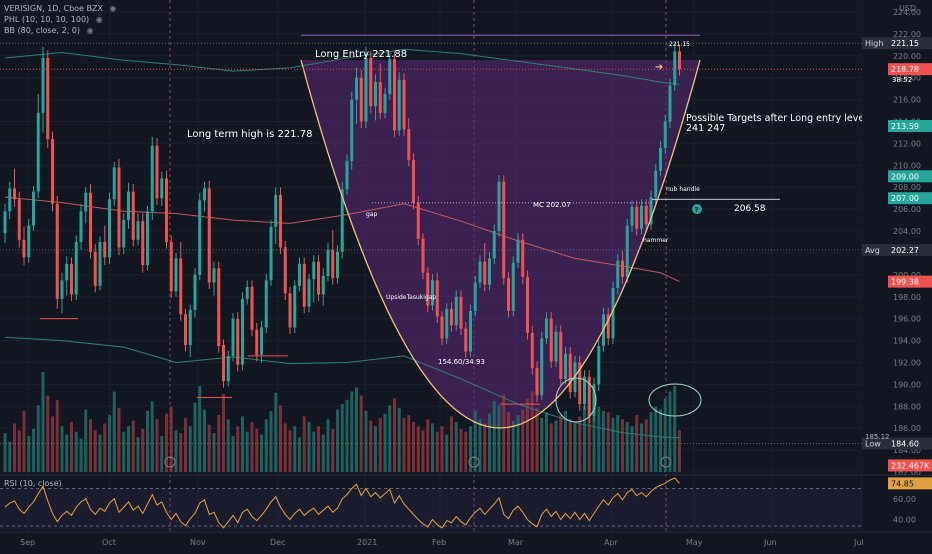 Image resolution: width=932 pixels, height=554 pixels. I want to click on price-label-value: 232.467K, so click(910, 465).